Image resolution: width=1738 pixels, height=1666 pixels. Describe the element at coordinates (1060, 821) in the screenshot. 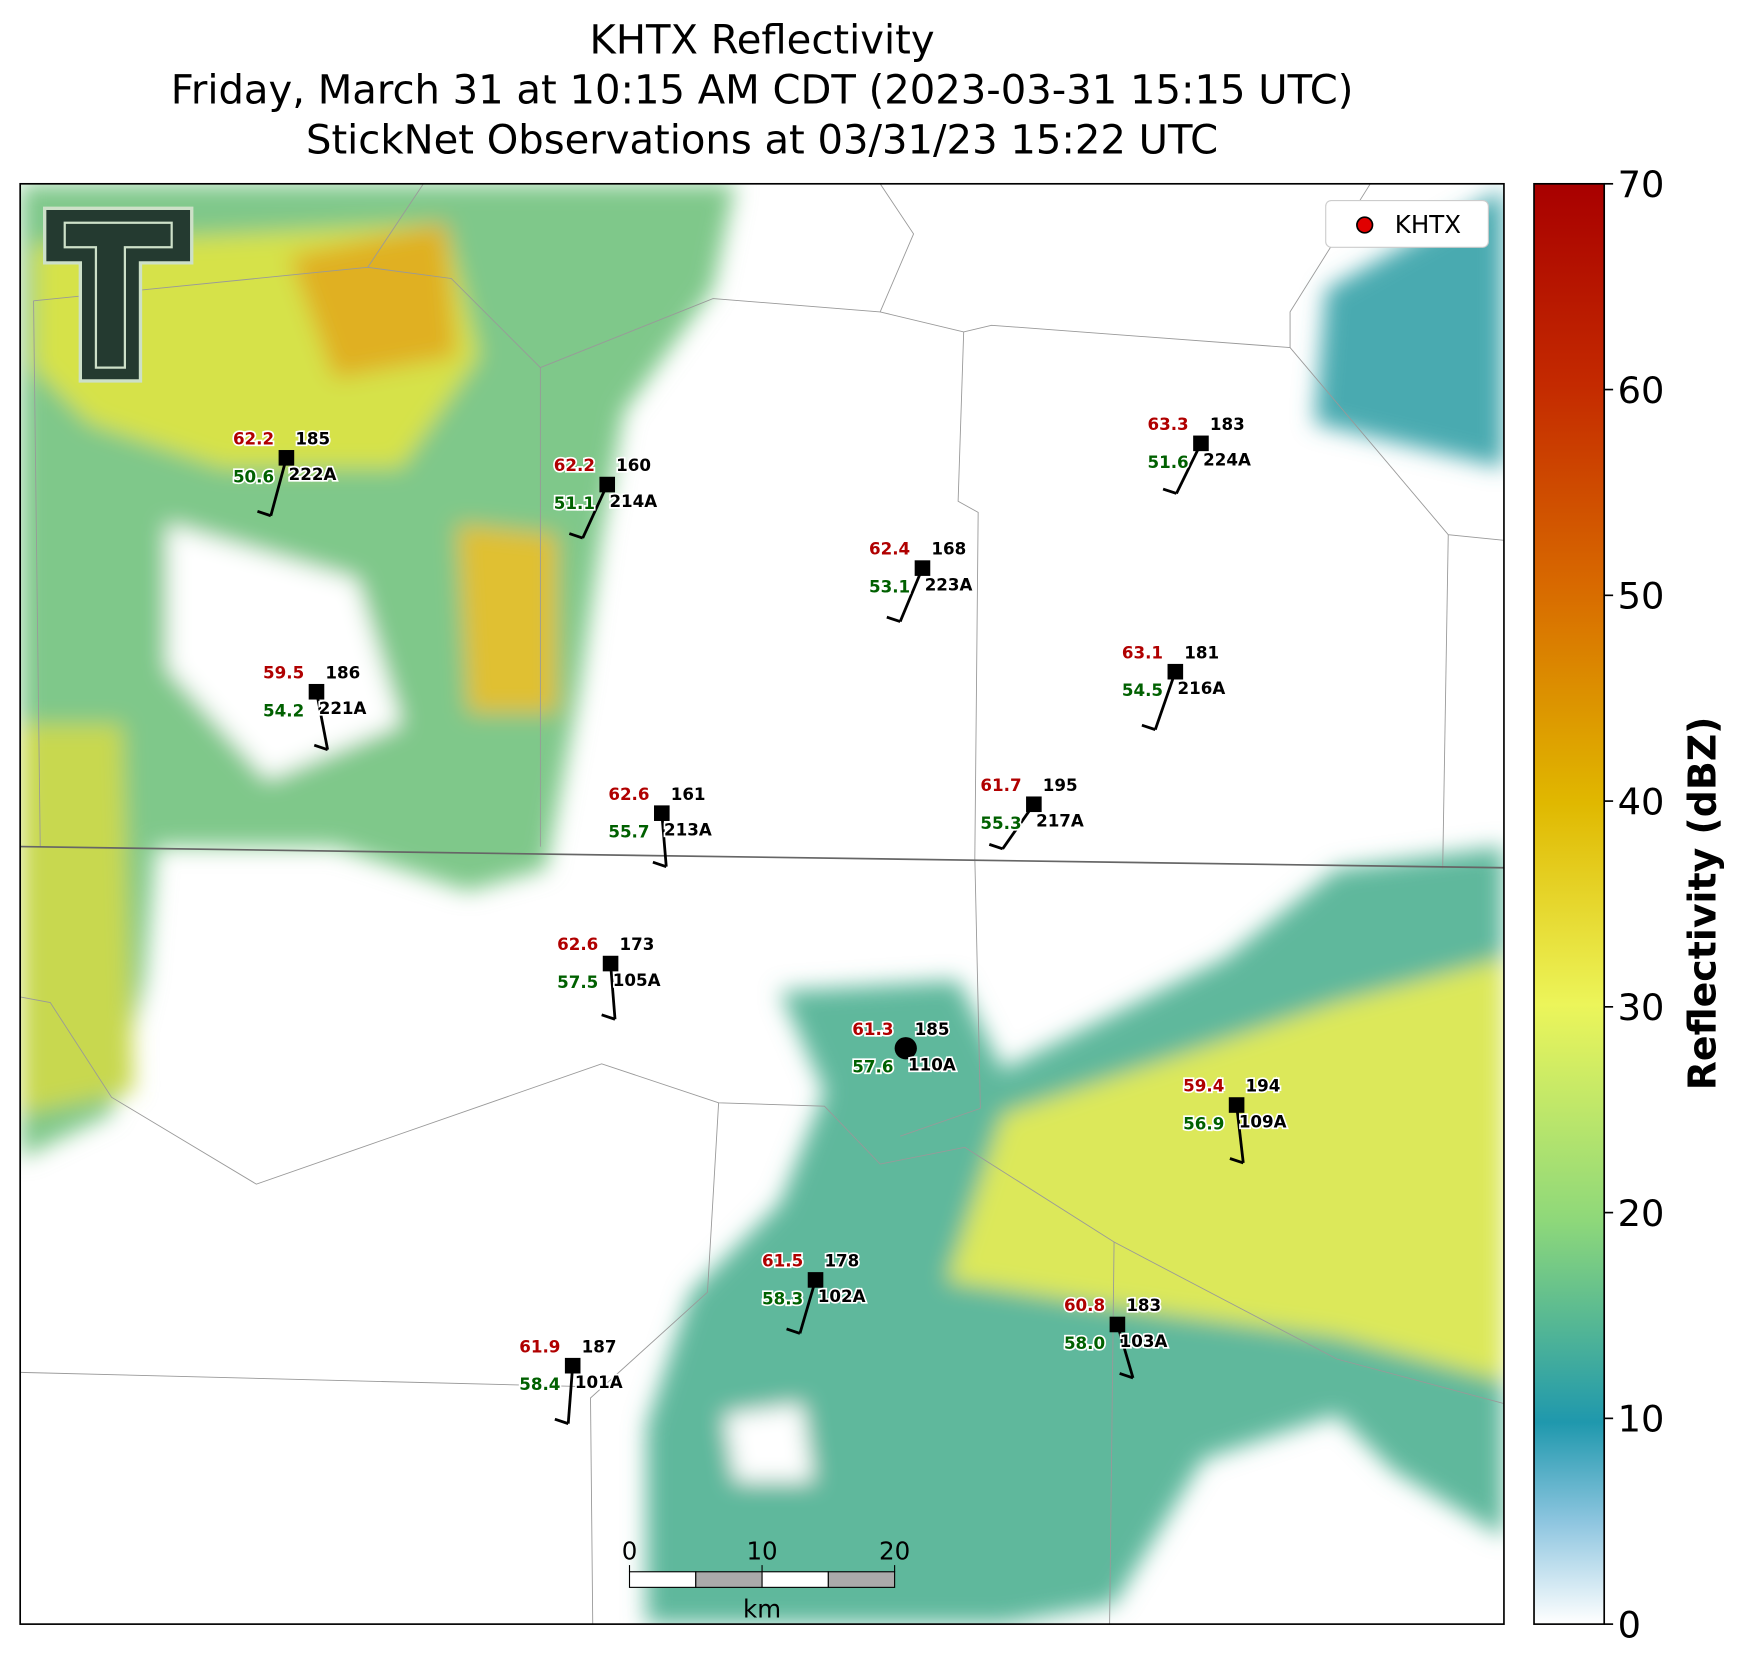

I see `station-id: 217A` at that location.